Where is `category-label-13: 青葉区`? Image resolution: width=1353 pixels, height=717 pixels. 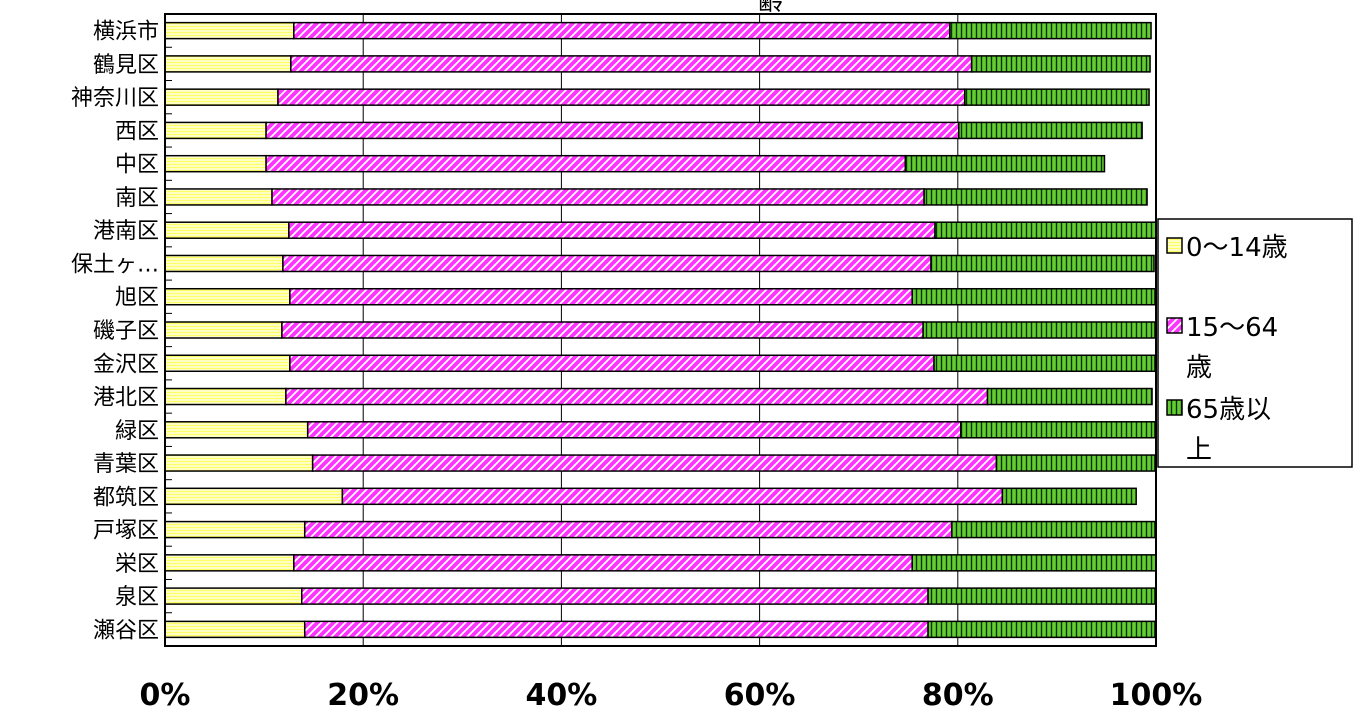
category-label-13: 青葉区 is located at coordinates (126, 464).